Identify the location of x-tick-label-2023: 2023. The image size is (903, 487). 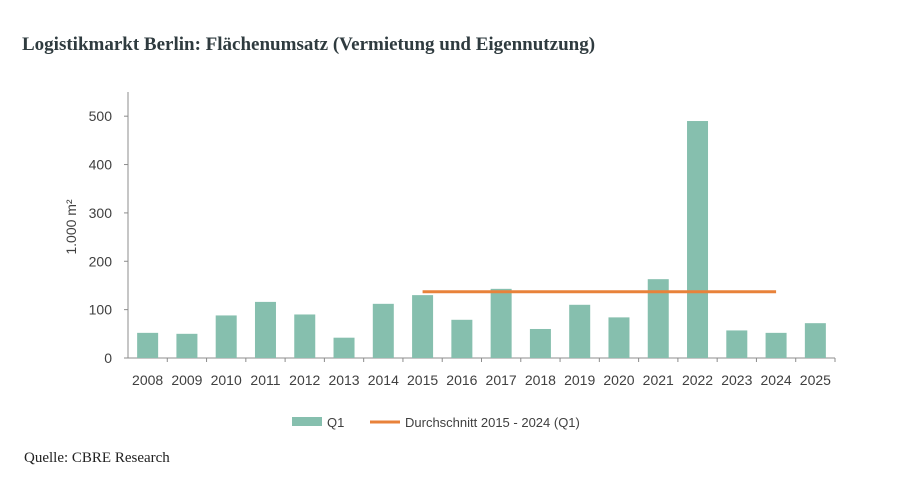
(736, 380).